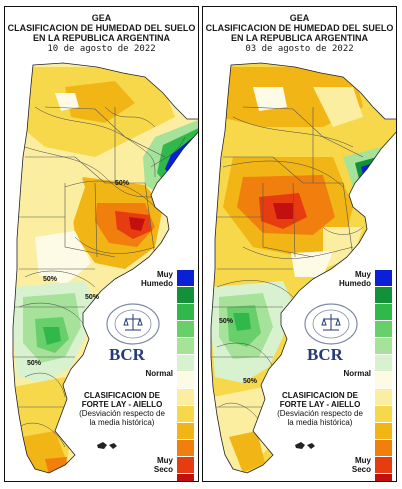 The width and height of the screenshot is (402, 489). What do you see at coordinates (101, 49) in the screenshot?
I see `title-date: 10 de agosto de 2022` at bounding box center [101, 49].